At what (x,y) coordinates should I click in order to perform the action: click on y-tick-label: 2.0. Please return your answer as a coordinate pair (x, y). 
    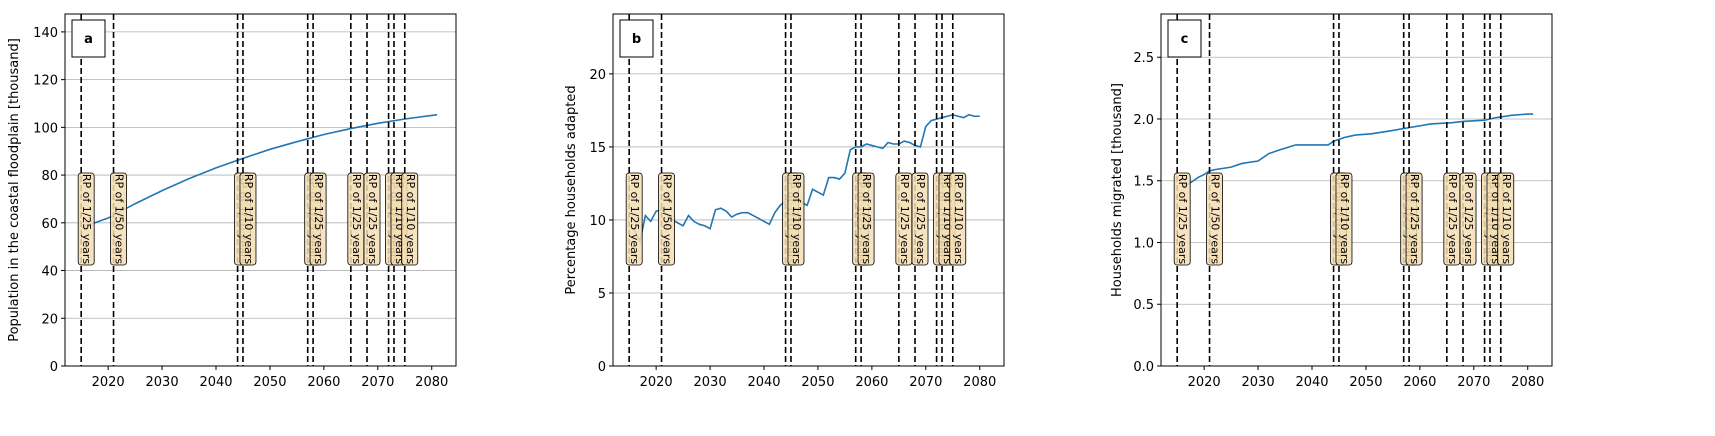
    Looking at the image, I should click on (1143, 120).